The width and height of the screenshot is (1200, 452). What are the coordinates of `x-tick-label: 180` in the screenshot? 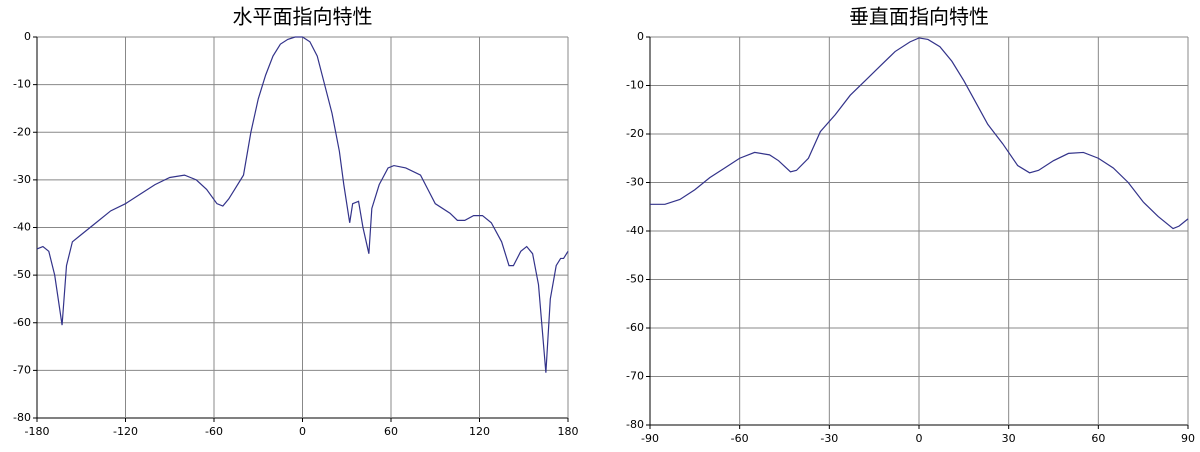 It's located at (568, 431).